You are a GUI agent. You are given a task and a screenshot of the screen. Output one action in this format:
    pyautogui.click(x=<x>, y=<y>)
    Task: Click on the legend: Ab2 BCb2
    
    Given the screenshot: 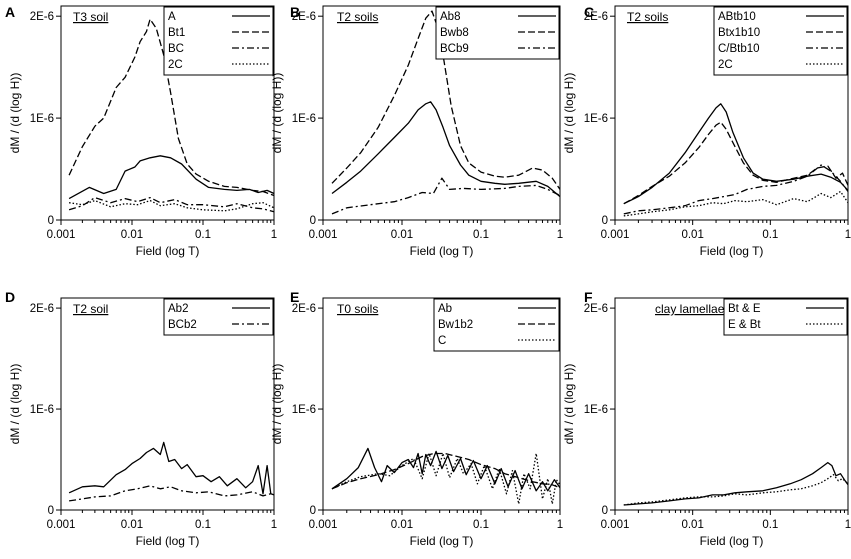 What is the action you would take?
    pyautogui.click(x=218, y=317)
    